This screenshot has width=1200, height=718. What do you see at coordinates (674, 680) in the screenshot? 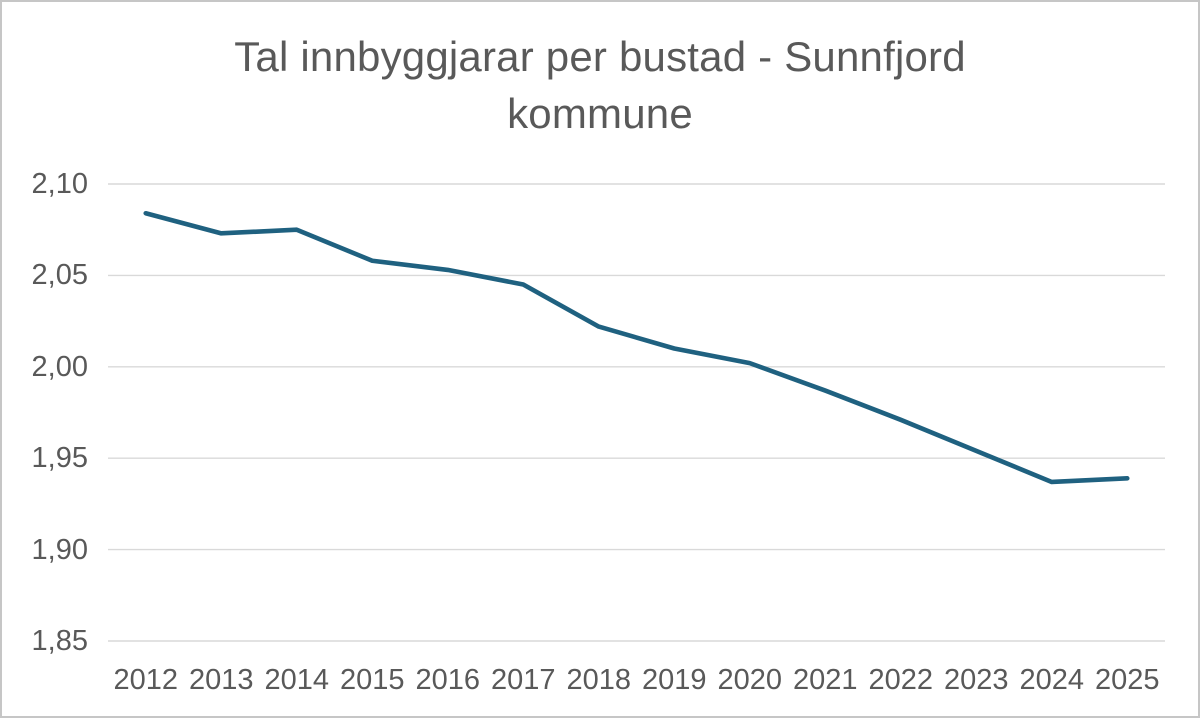
I see `x-tick-label: 2019` at bounding box center [674, 680].